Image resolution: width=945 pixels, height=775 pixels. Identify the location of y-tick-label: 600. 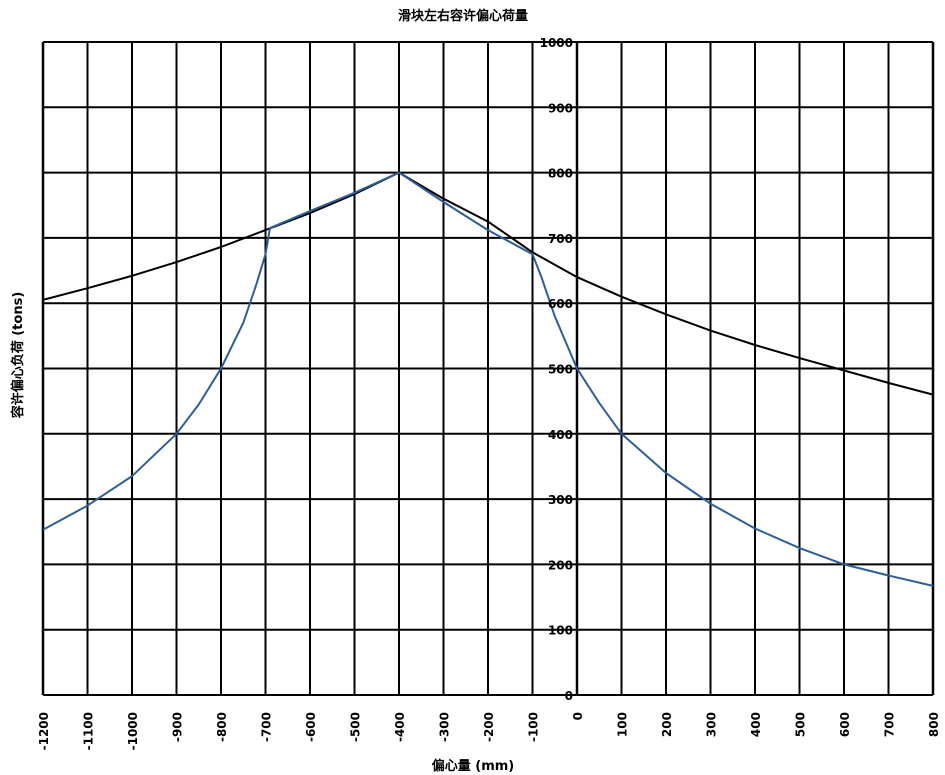
(560, 304).